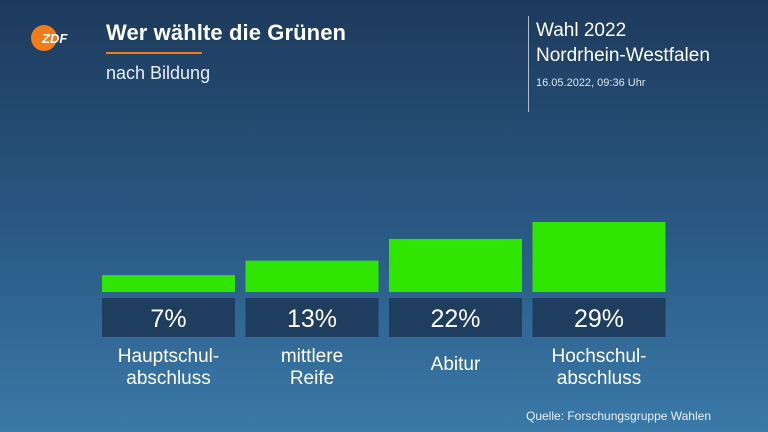 The height and width of the screenshot is (432, 768). I want to click on value-label: 13%, so click(312, 319).